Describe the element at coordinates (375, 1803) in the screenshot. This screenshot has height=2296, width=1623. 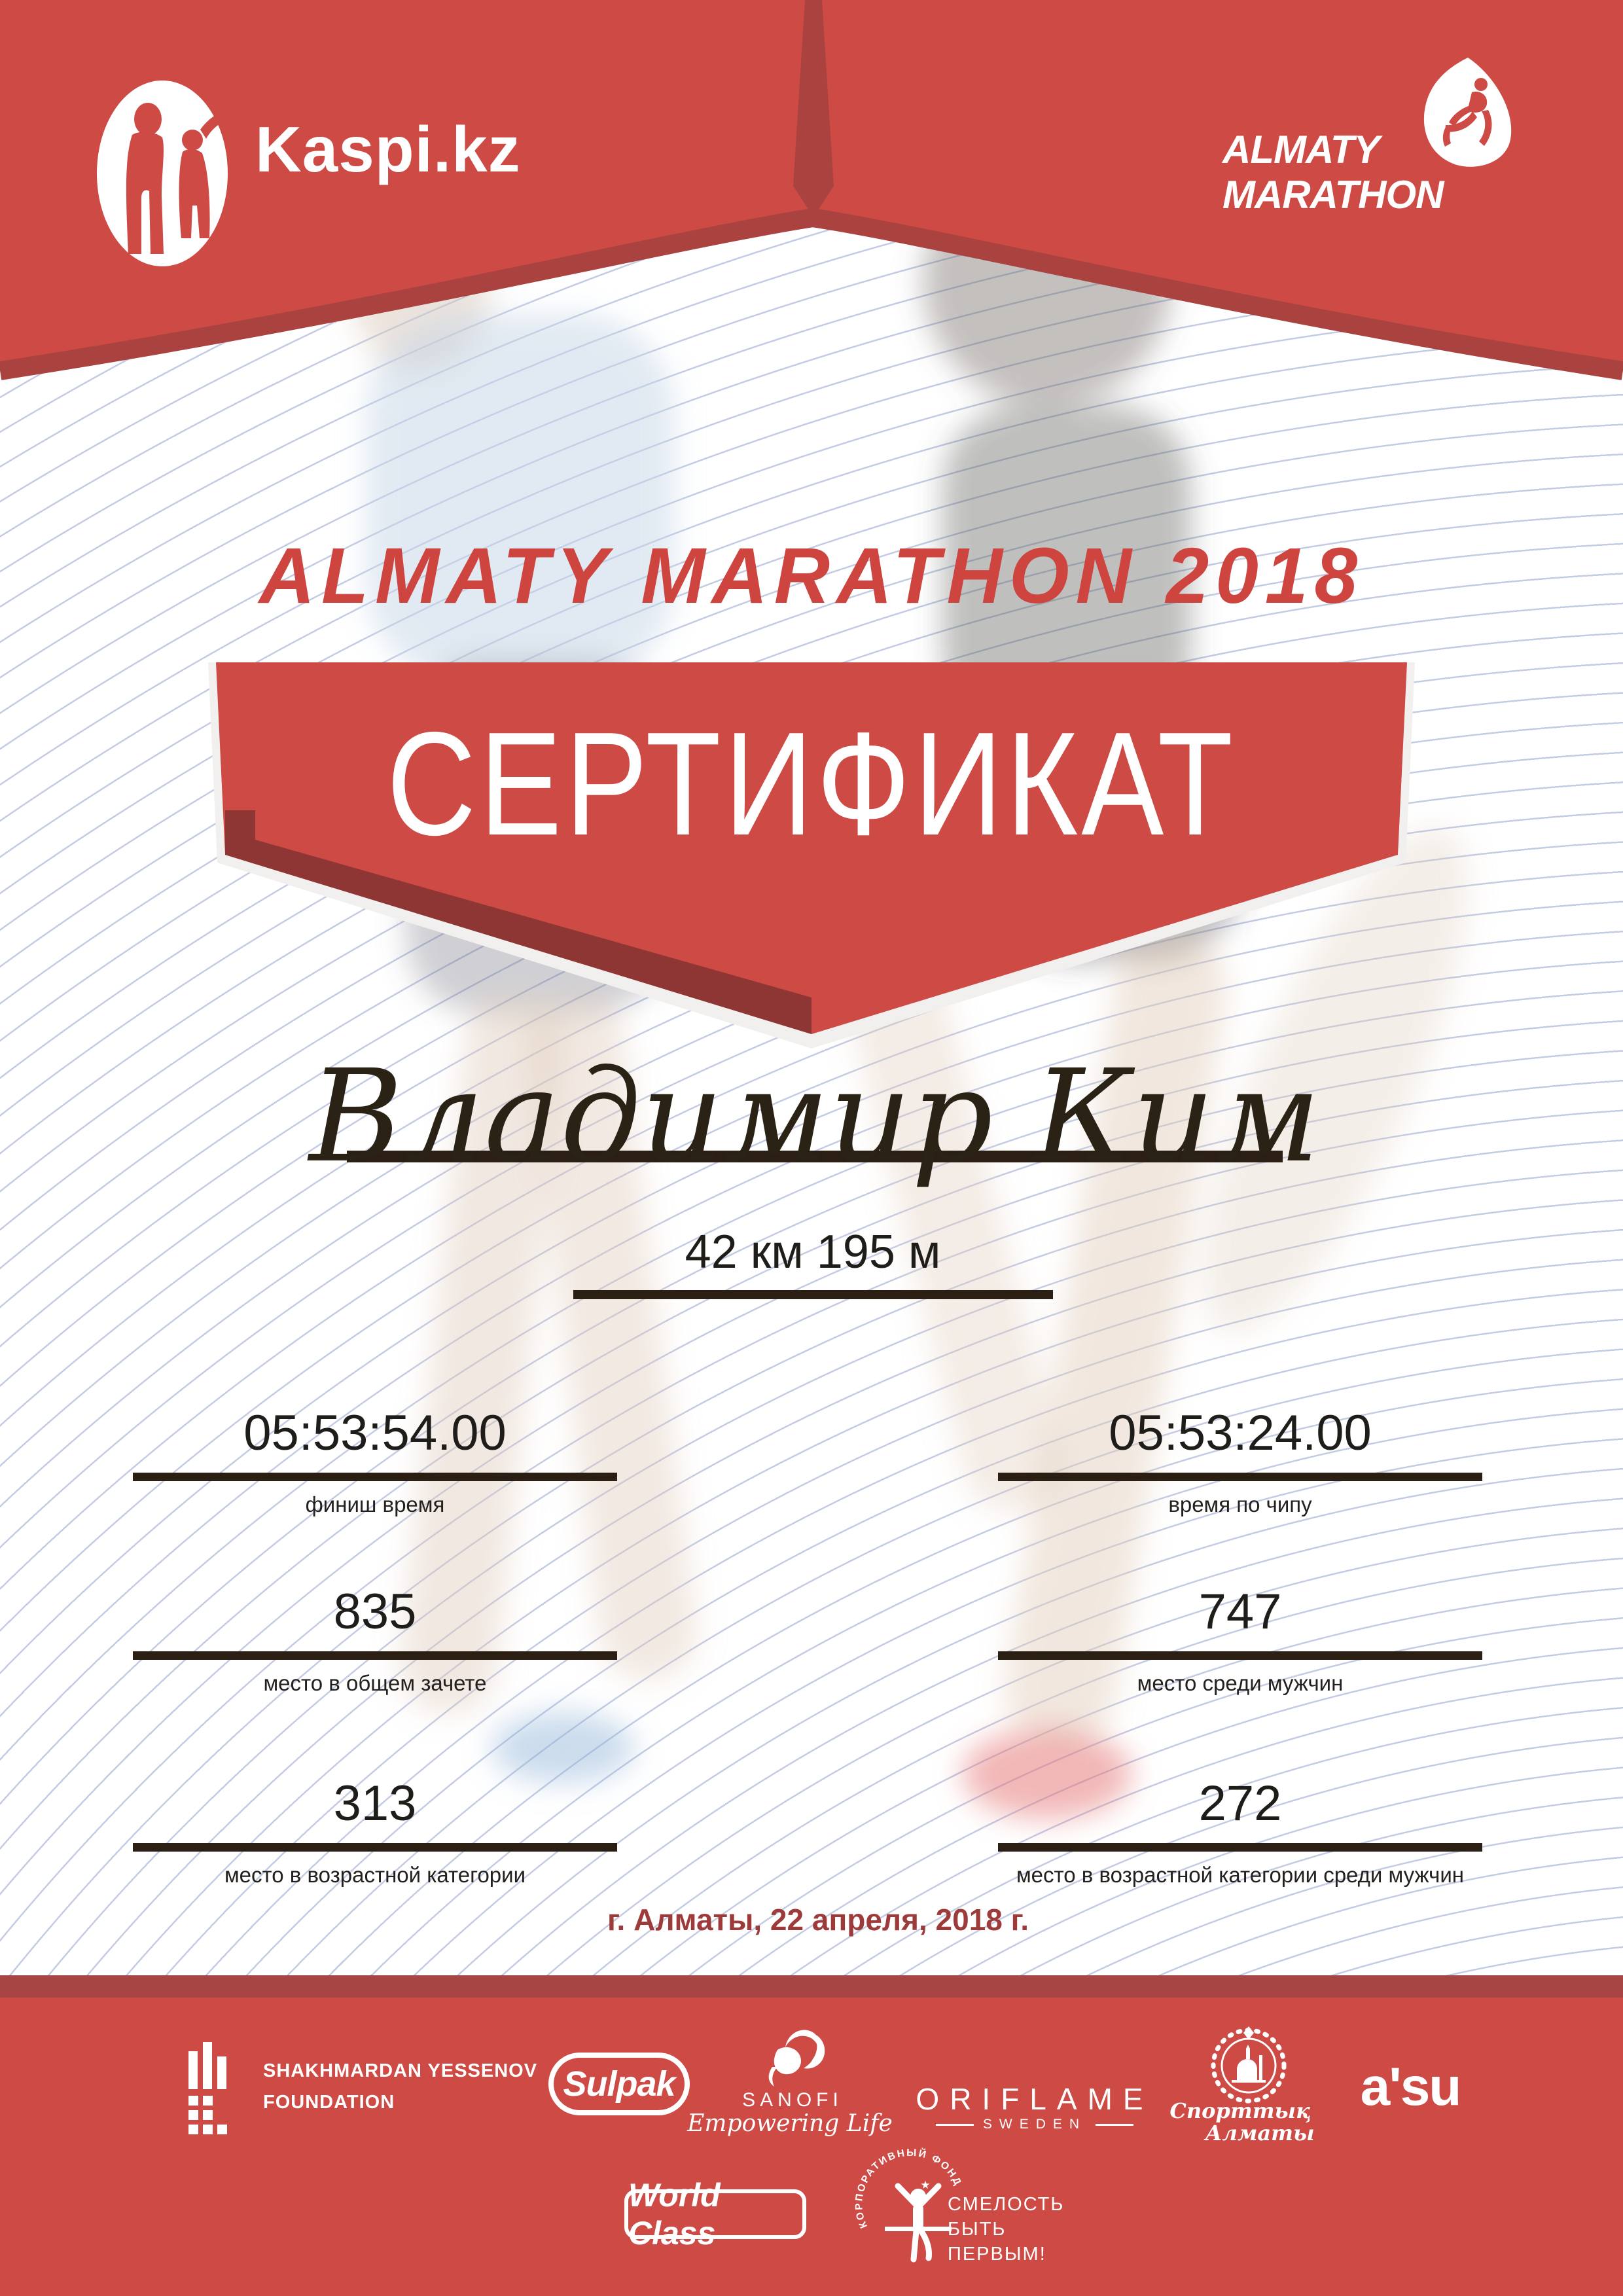
I see `stat-value: 313` at that location.